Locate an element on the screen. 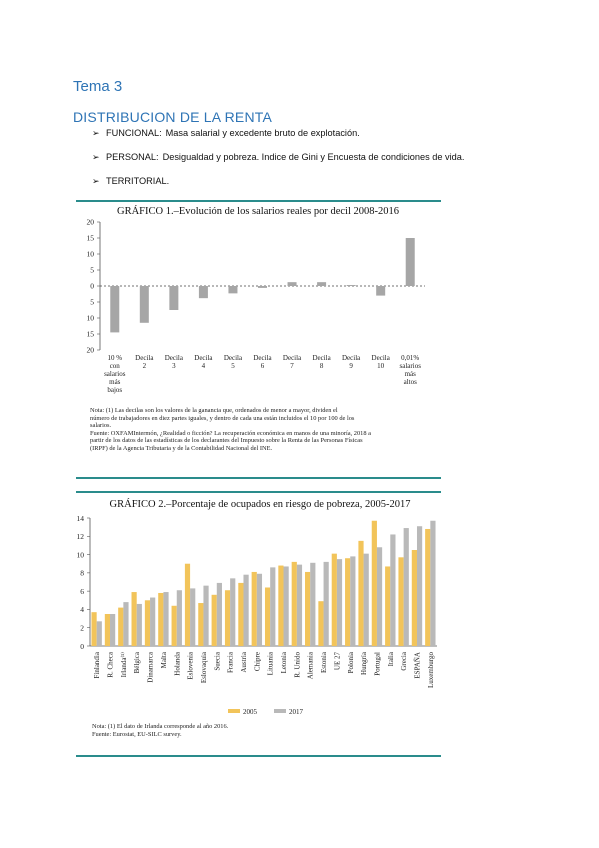 This screenshot has height=848, width=599. chart2-source-line: Fuente: Eurostat, EU-SILC survey. is located at coordinates (137, 734).